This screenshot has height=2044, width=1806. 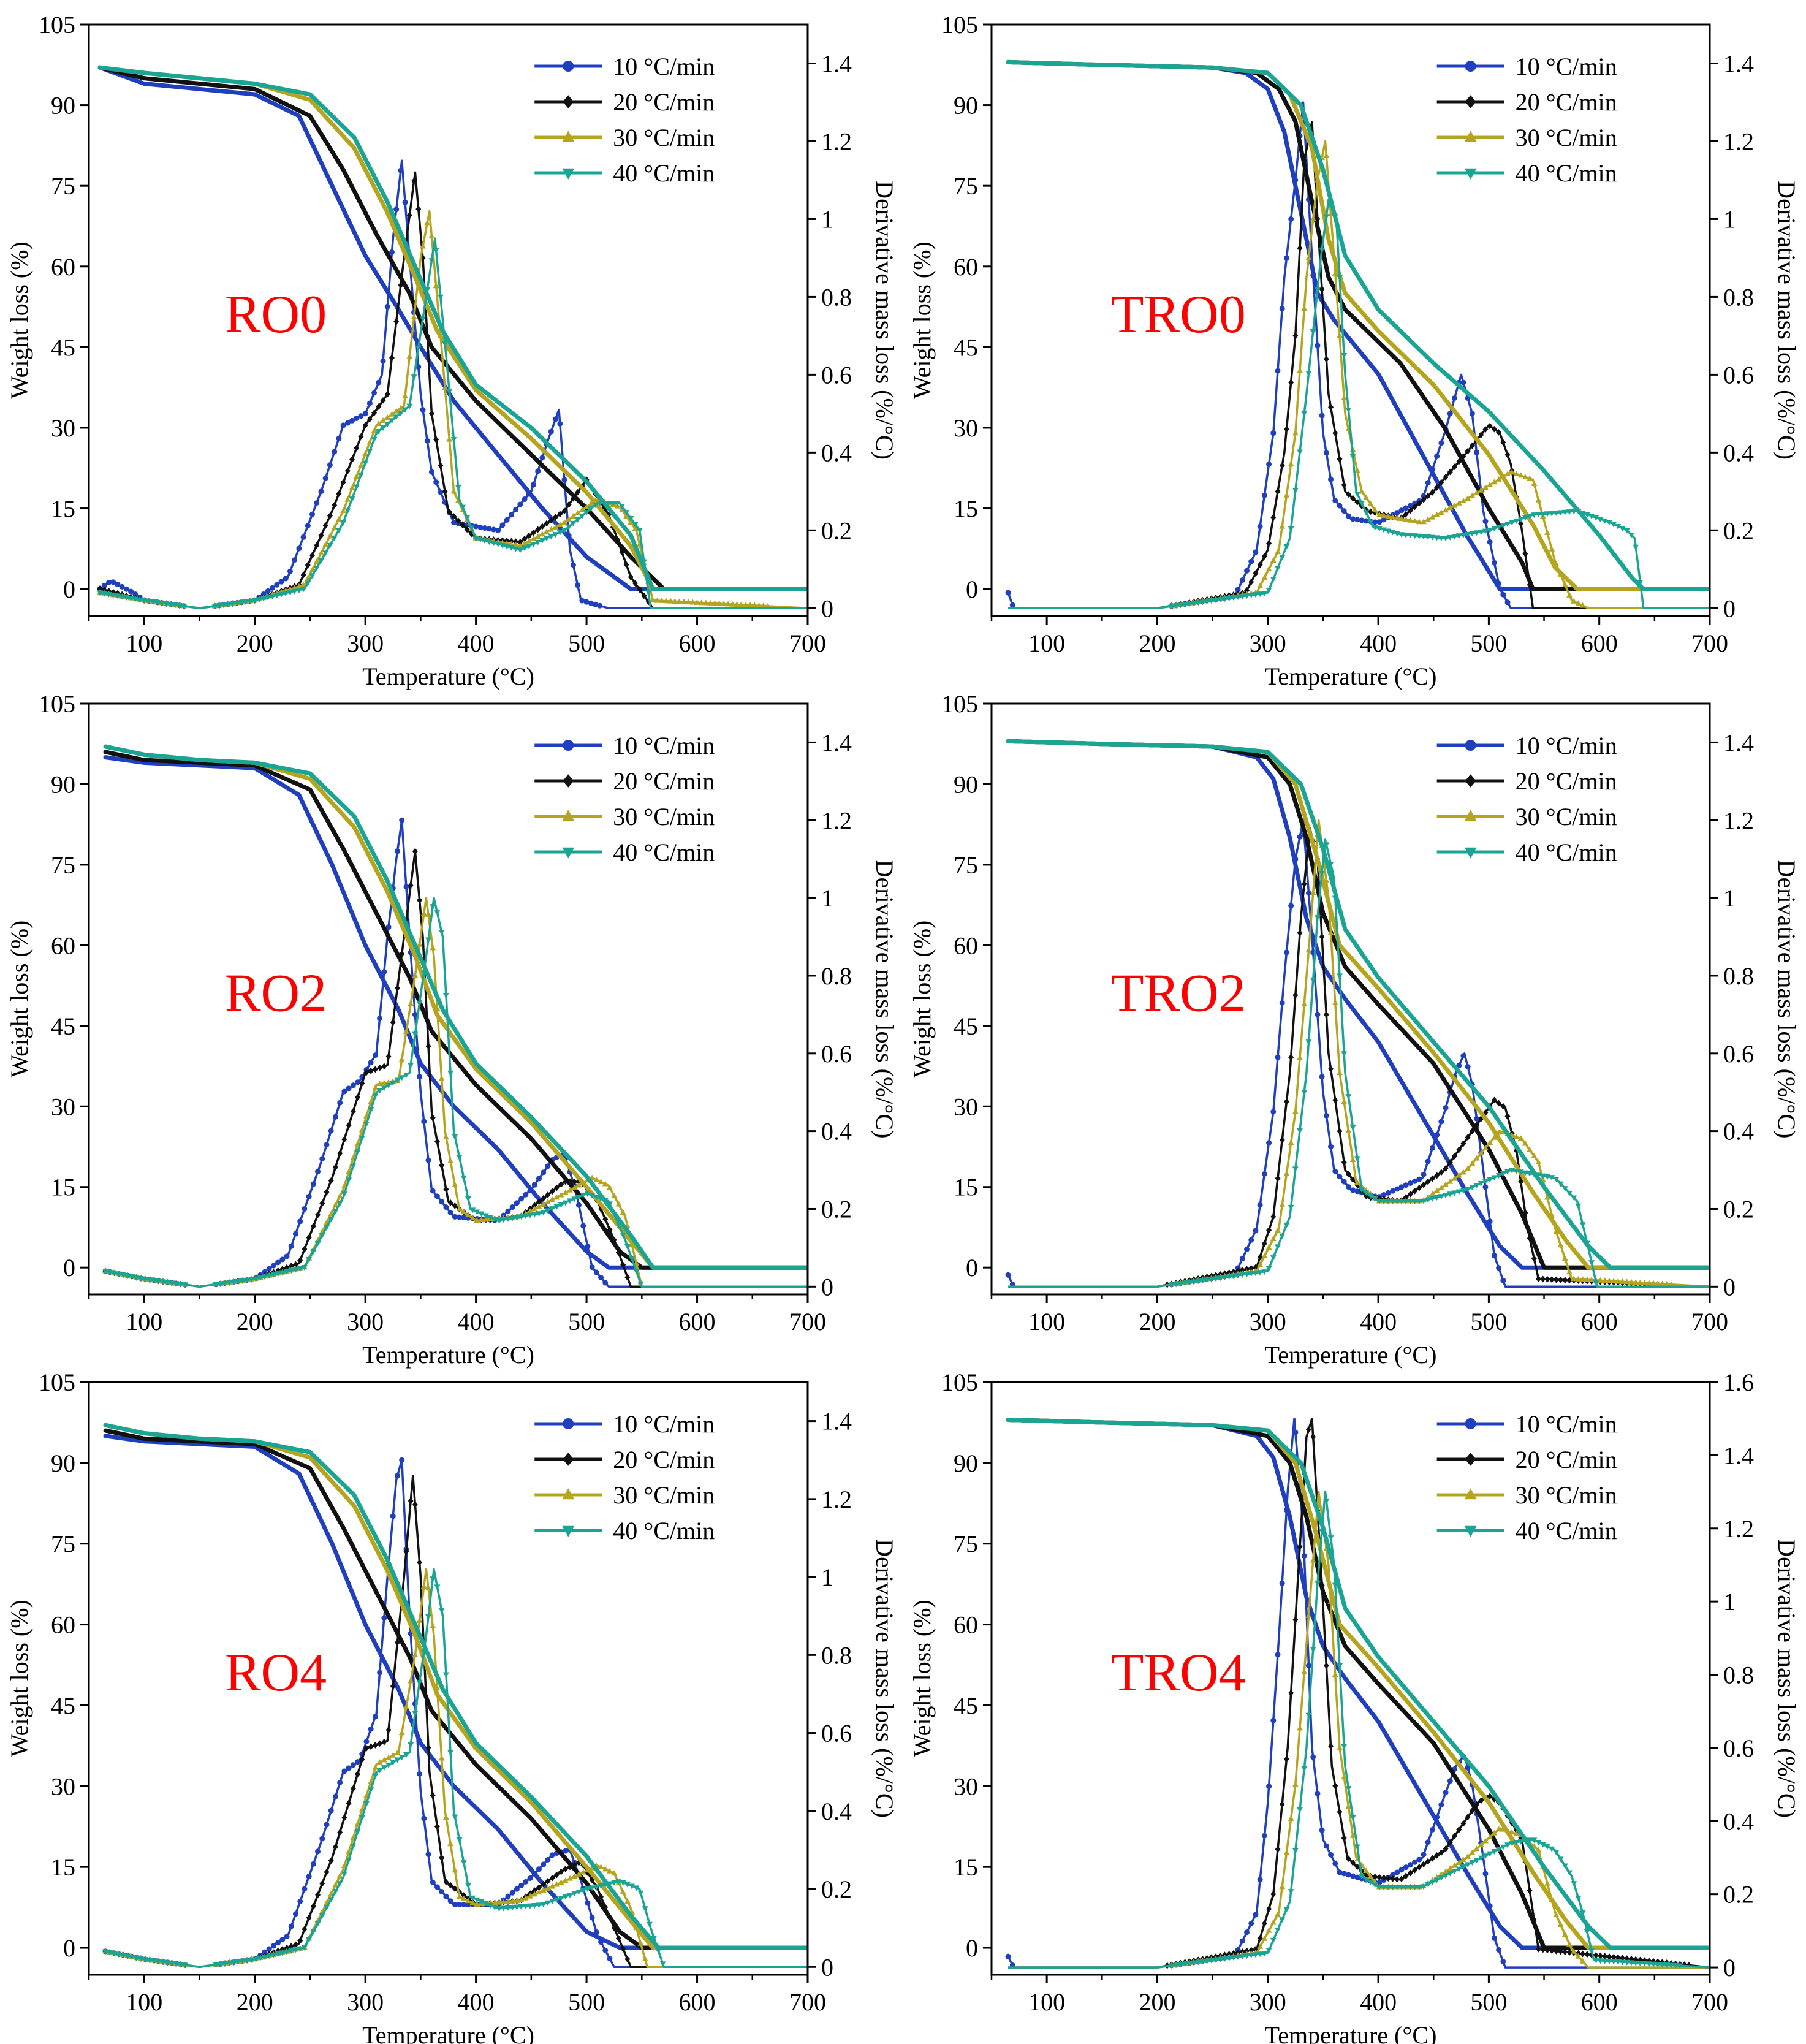 What do you see at coordinates (63, 428) in the screenshot?
I see `y-tick-label: 30` at bounding box center [63, 428].